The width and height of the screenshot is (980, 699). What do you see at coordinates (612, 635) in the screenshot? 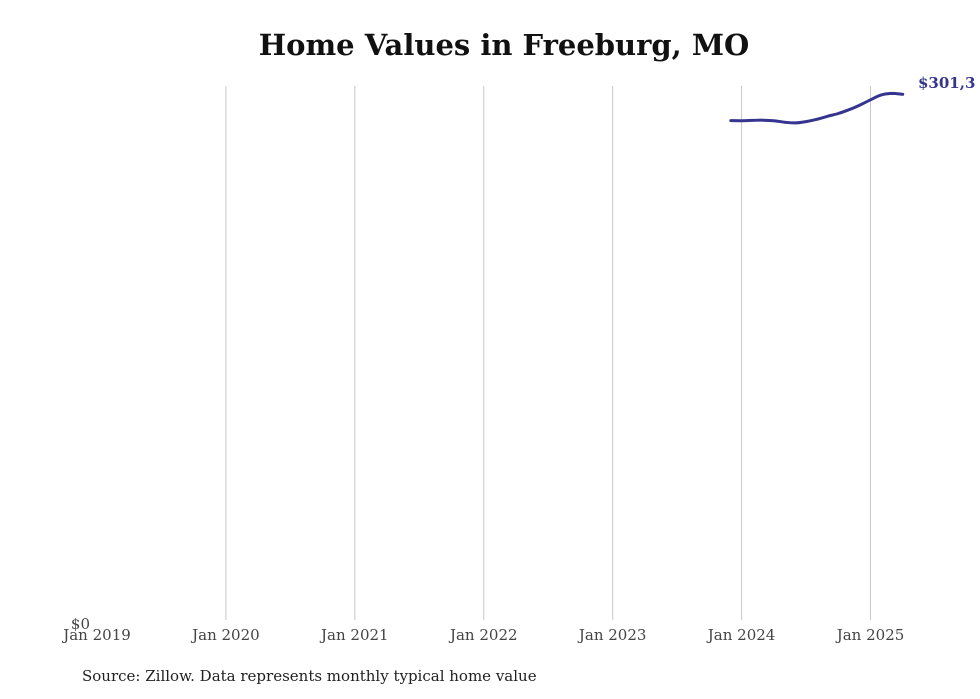
I see `x-tick-label: Jan 2023` at bounding box center [612, 635].